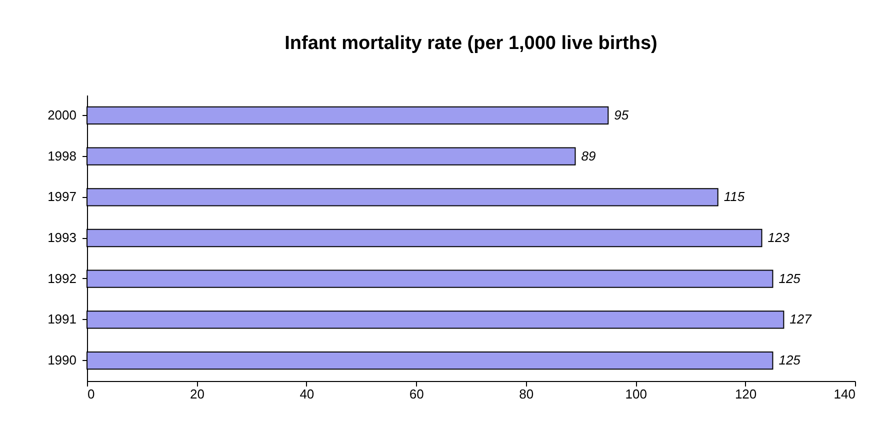 The width and height of the screenshot is (882, 441). What do you see at coordinates (588, 156) in the screenshot?
I see `data-label: 89` at bounding box center [588, 156].